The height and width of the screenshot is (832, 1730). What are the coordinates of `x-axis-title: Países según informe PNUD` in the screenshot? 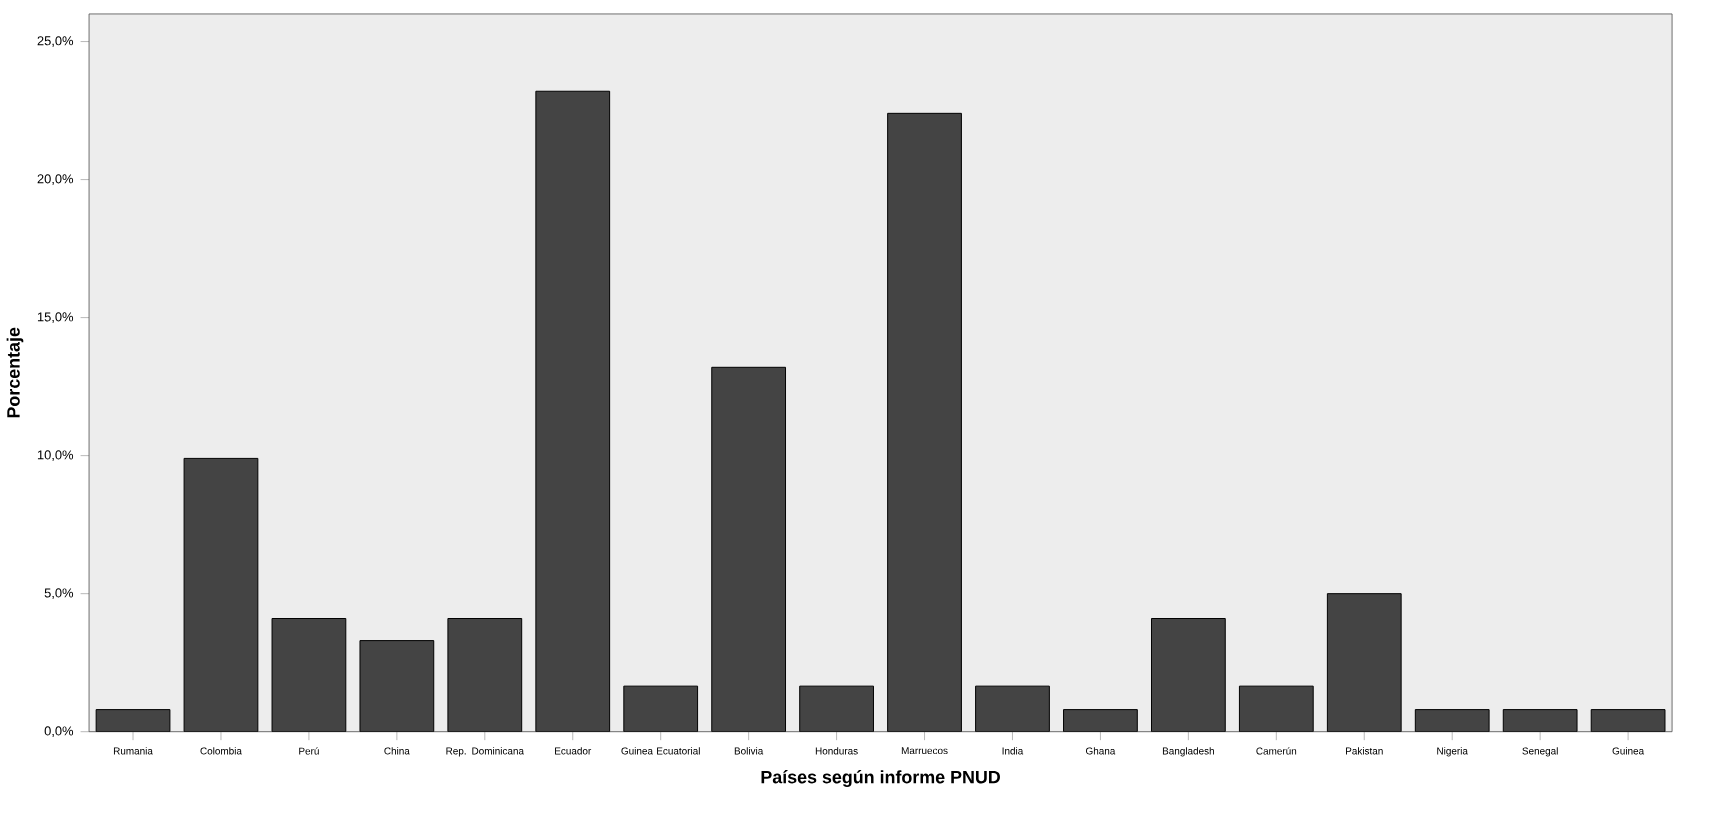 It's located at (880, 779).